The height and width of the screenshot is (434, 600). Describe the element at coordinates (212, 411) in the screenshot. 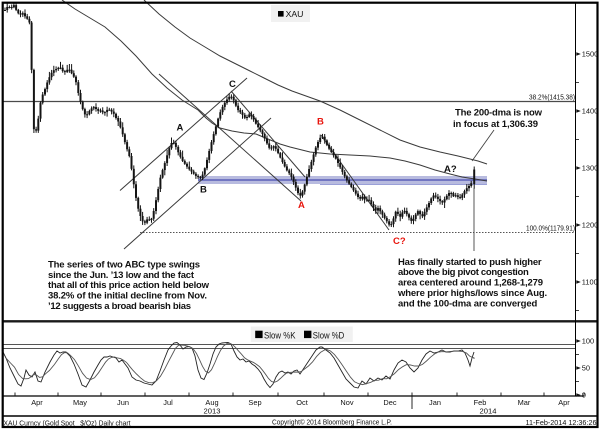

I see `svg-text: 2013` at that location.